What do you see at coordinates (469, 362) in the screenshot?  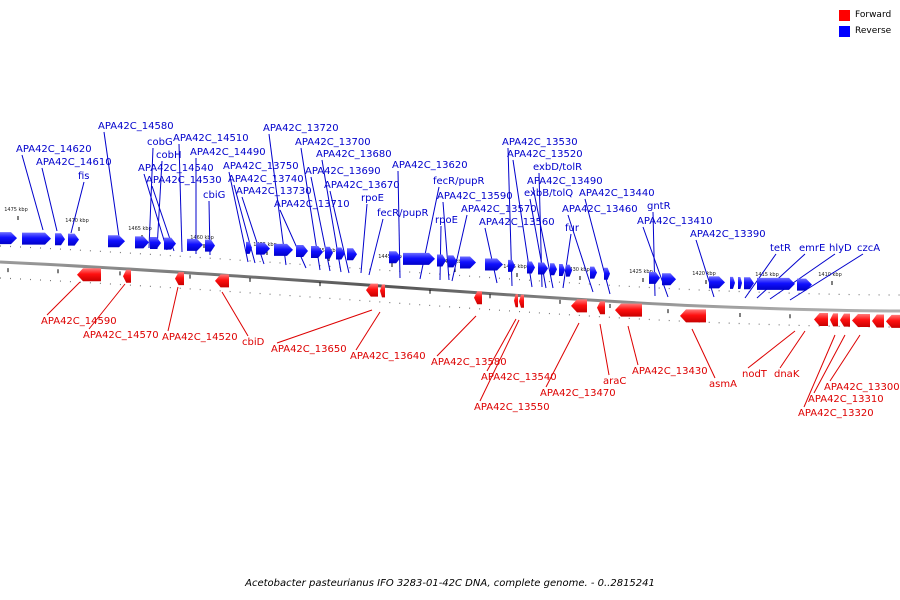 I see `forward-gene-label-6: APA42C_13580` at bounding box center [469, 362].